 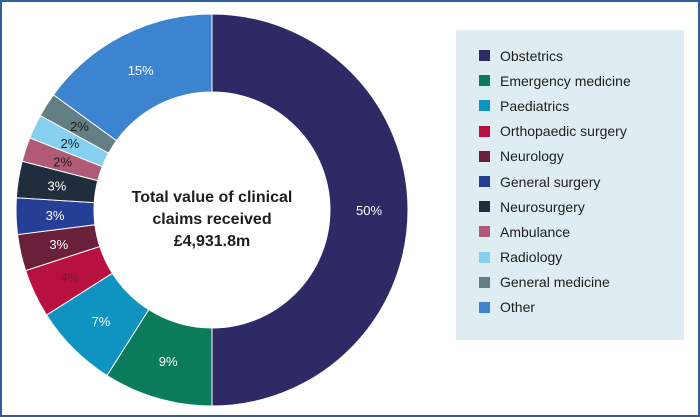 I want to click on legend-item-neurosurgery: Neurosurgery, so click(x=581, y=206).